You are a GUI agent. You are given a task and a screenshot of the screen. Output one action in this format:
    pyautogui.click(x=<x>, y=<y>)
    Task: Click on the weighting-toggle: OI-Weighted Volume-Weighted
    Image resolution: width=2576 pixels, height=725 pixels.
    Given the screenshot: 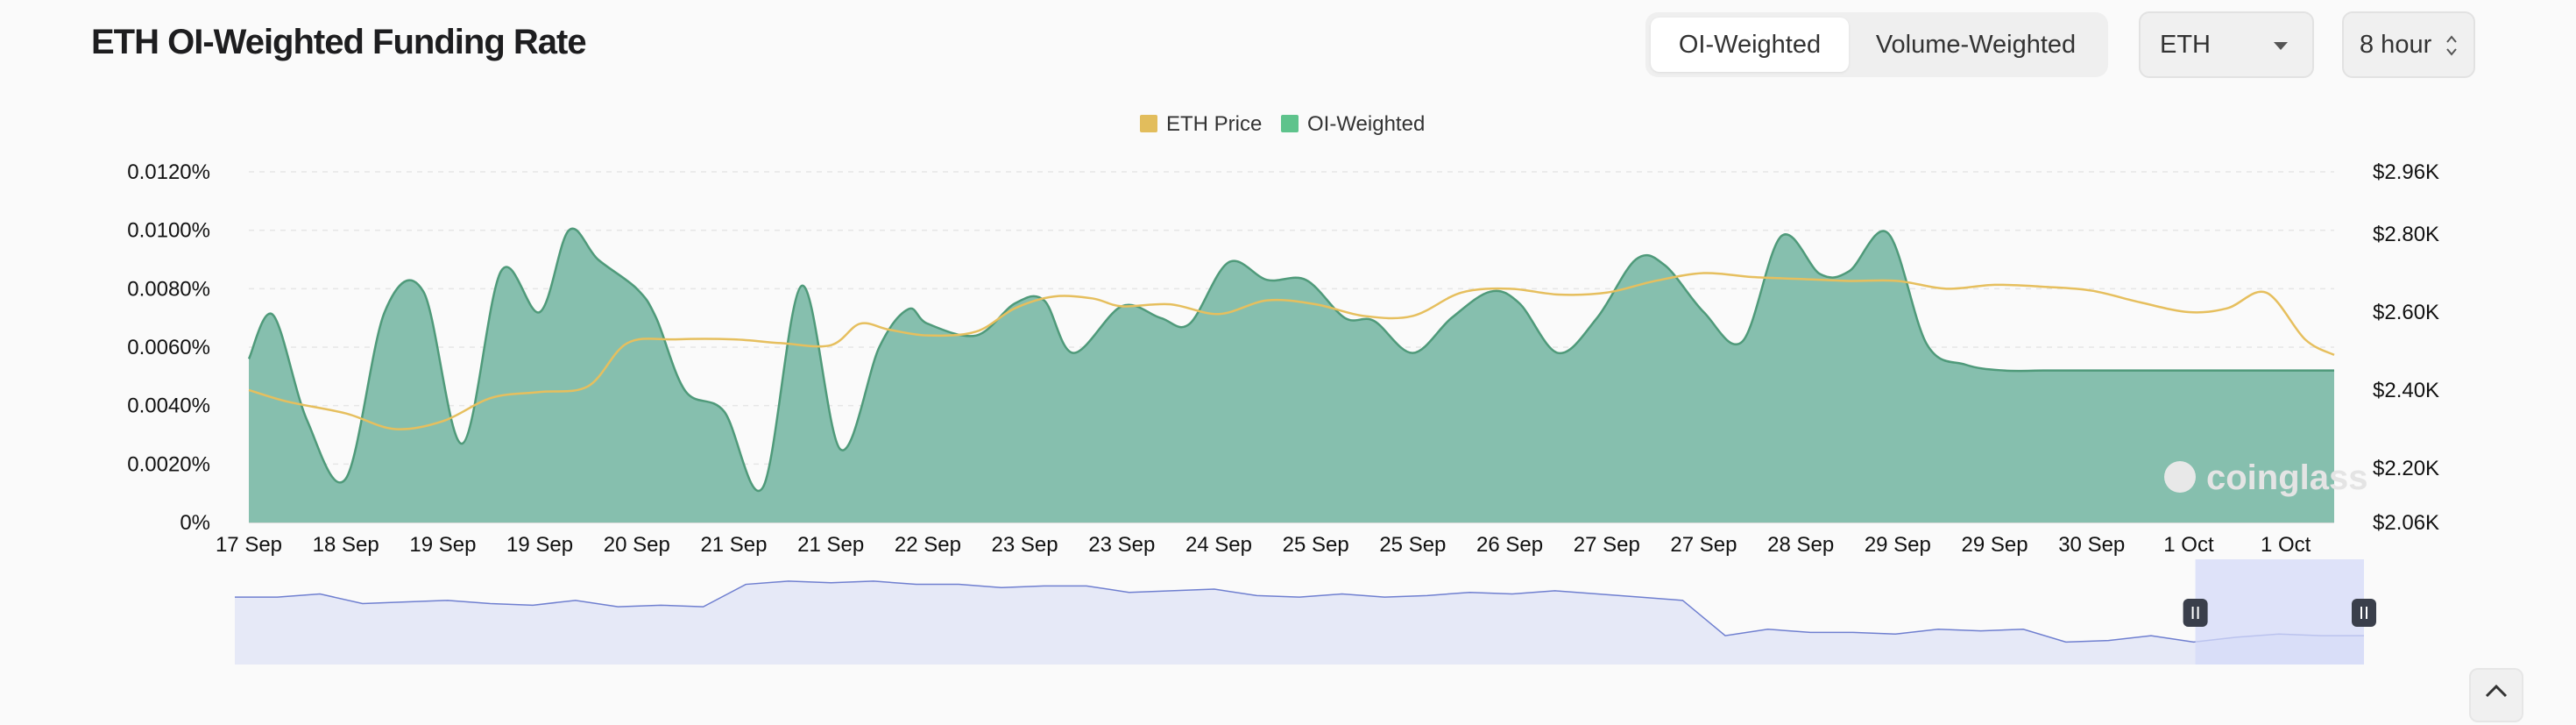 What is the action you would take?
    pyautogui.click(x=1876, y=44)
    